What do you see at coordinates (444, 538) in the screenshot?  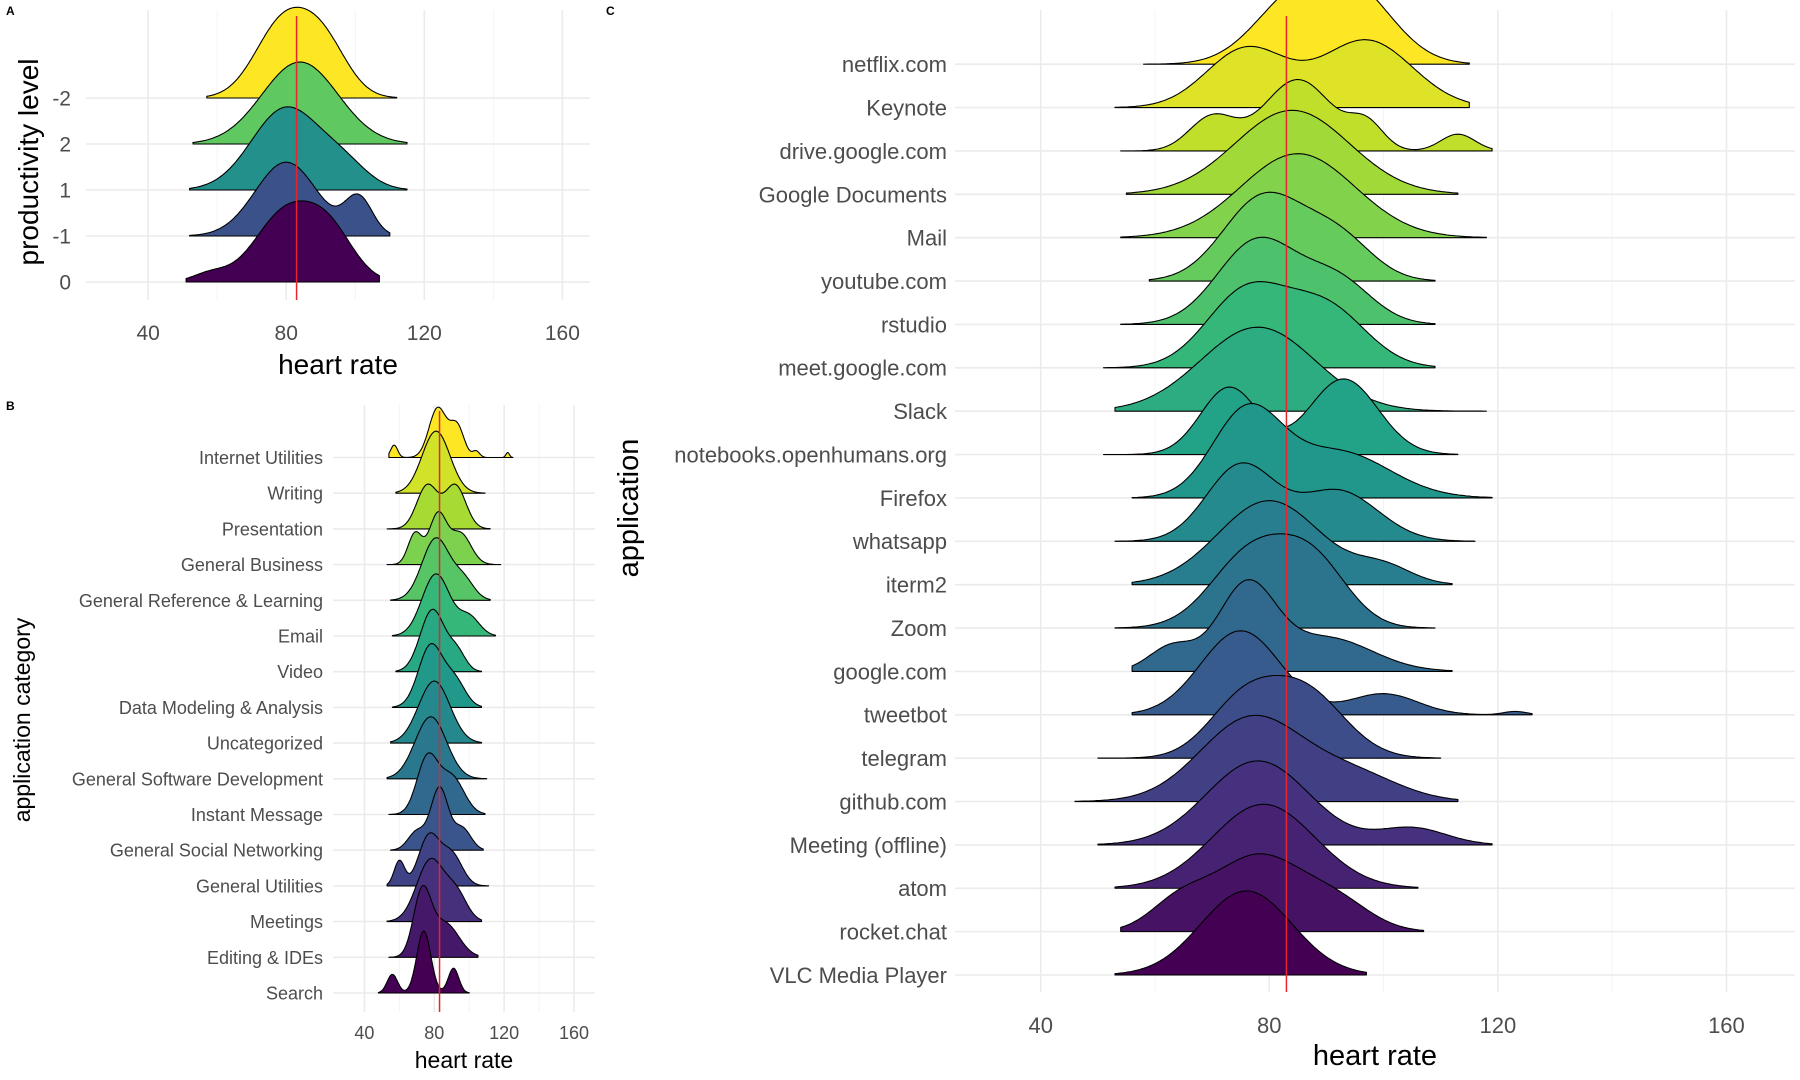 I see `ridge-general-business` at bounding box center [444, 538].